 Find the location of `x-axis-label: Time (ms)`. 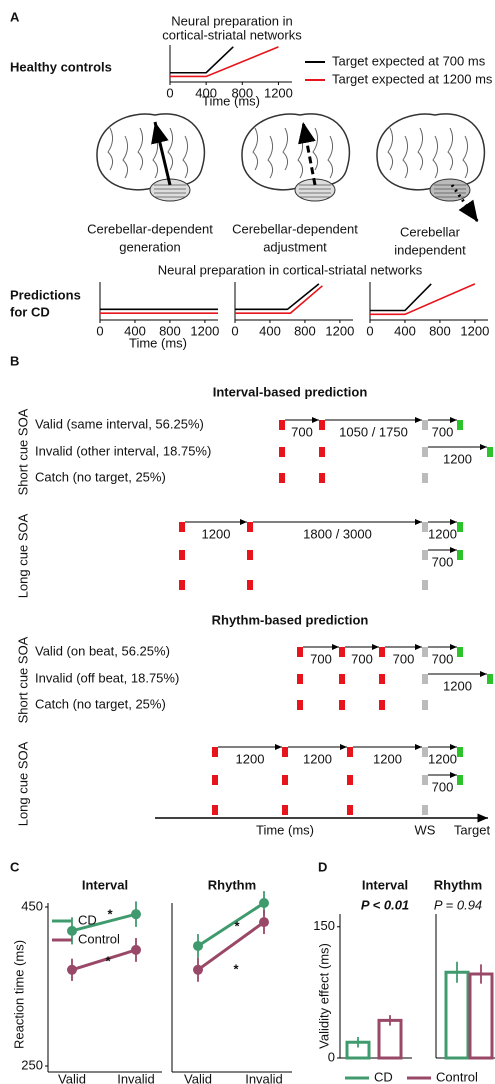

x-axis-label: Time (ms) is located at coordinates (285, 829).